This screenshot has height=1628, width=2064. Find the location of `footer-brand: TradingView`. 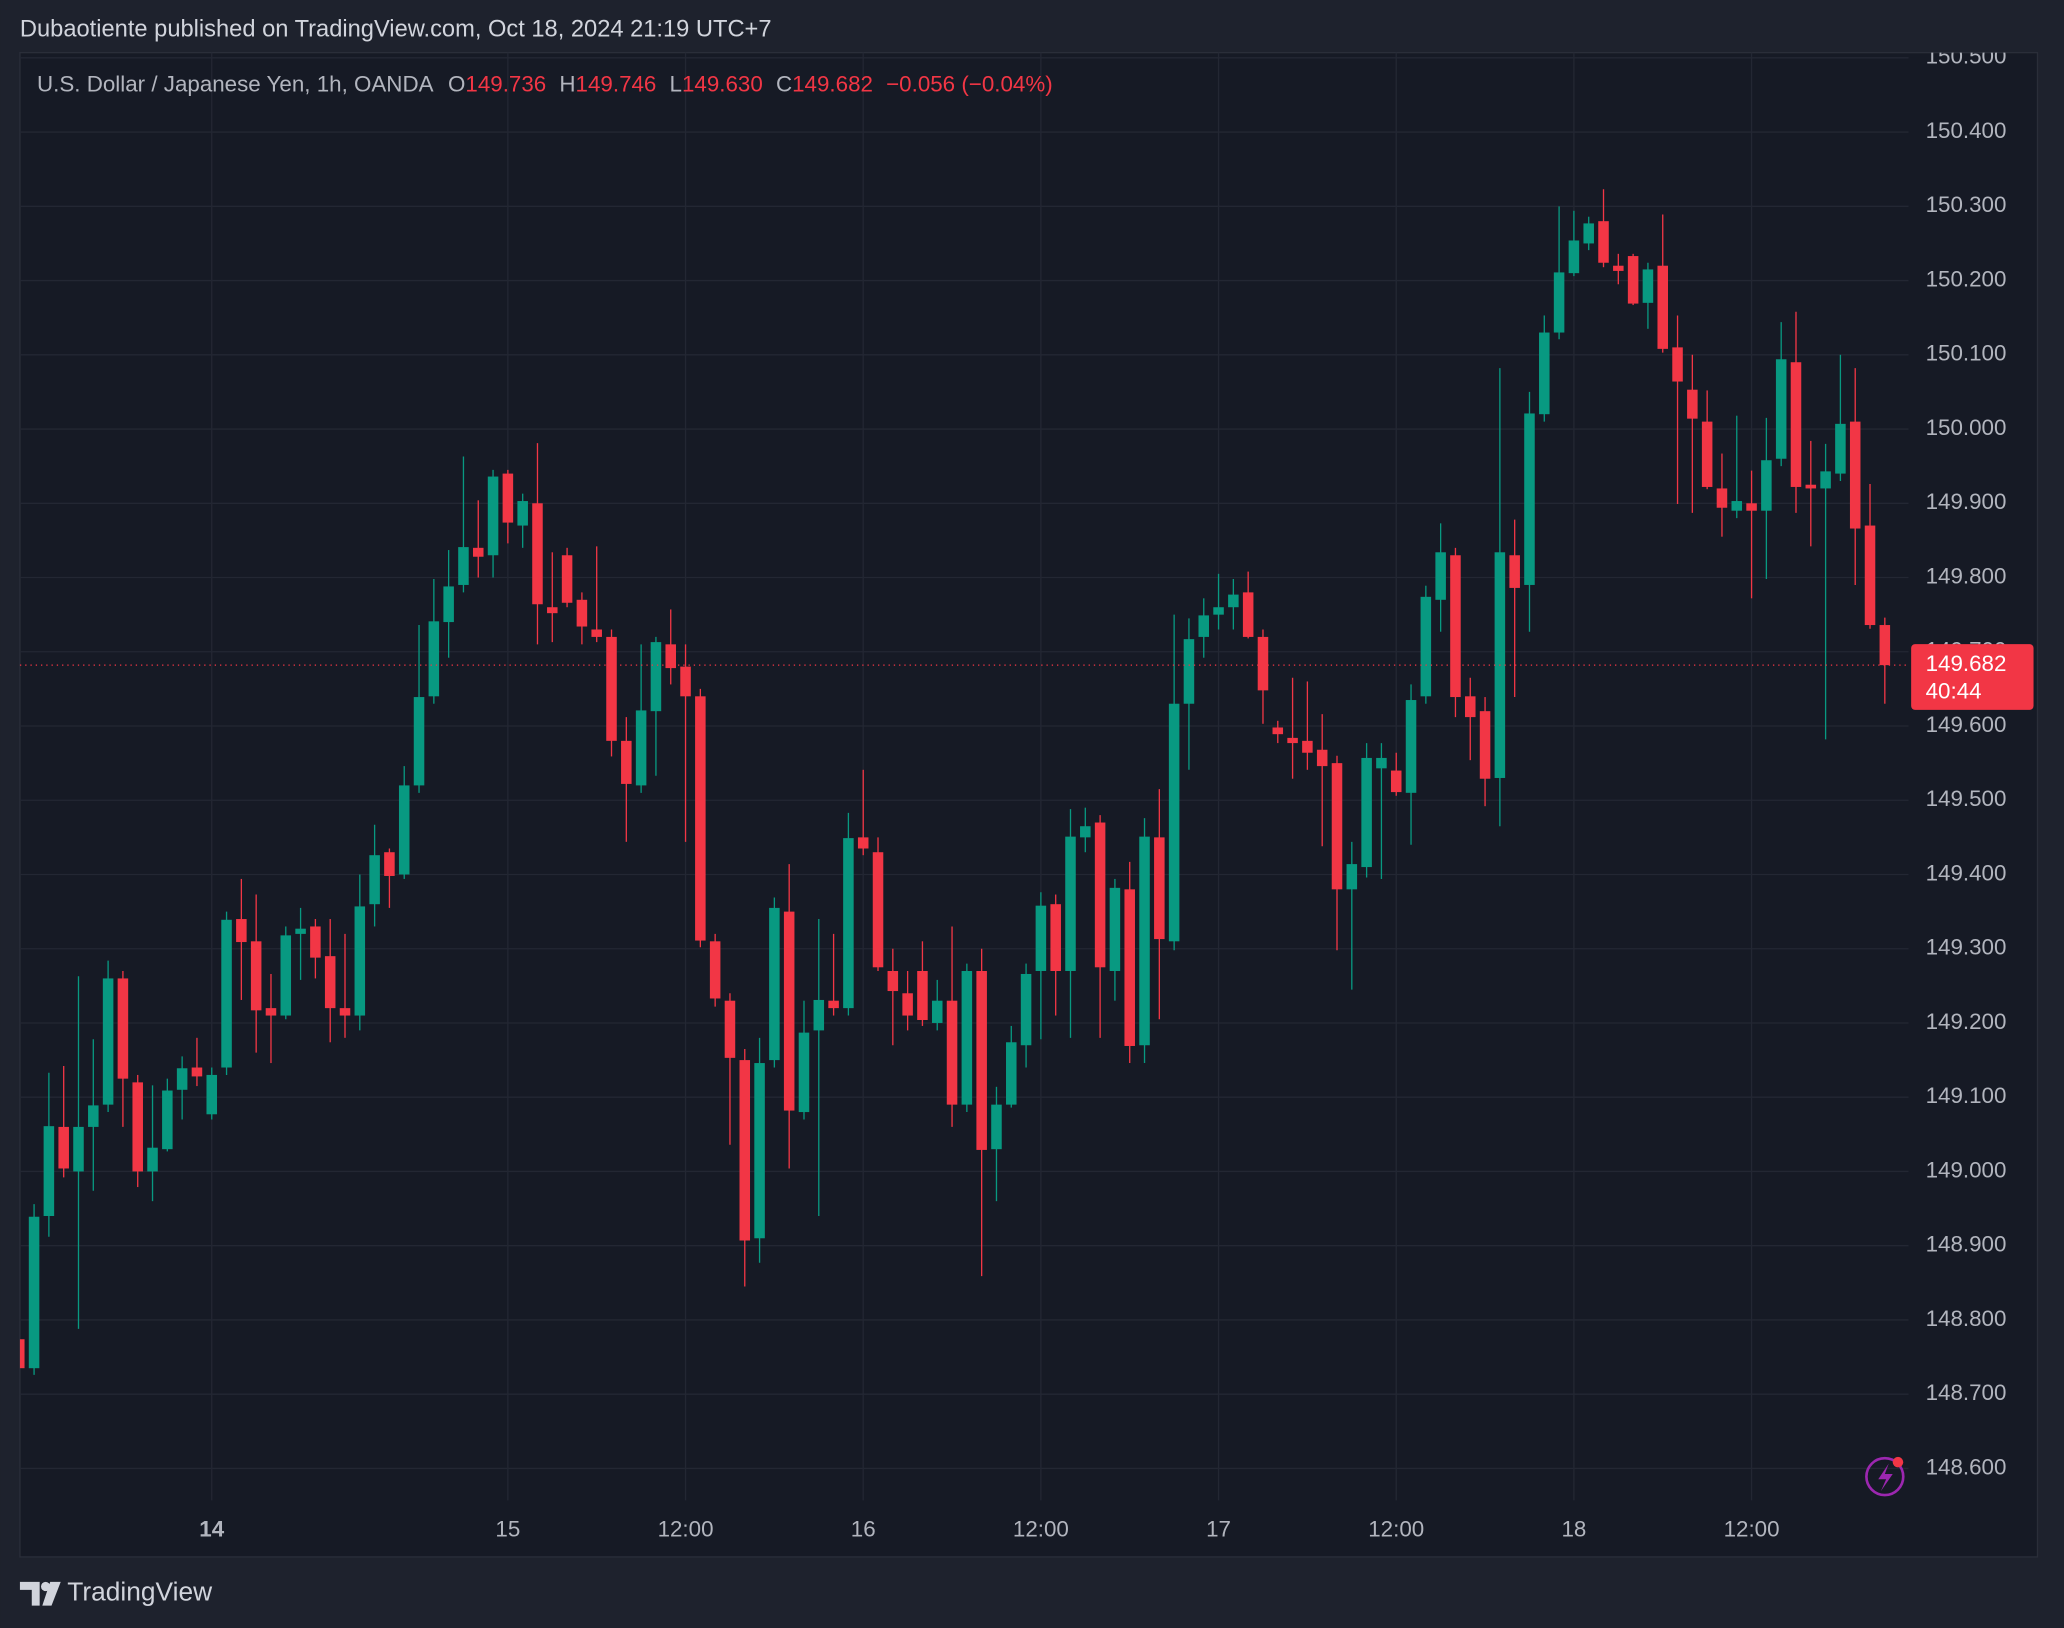

footer-brand: TradingView is located at coordinates (140, 1592).